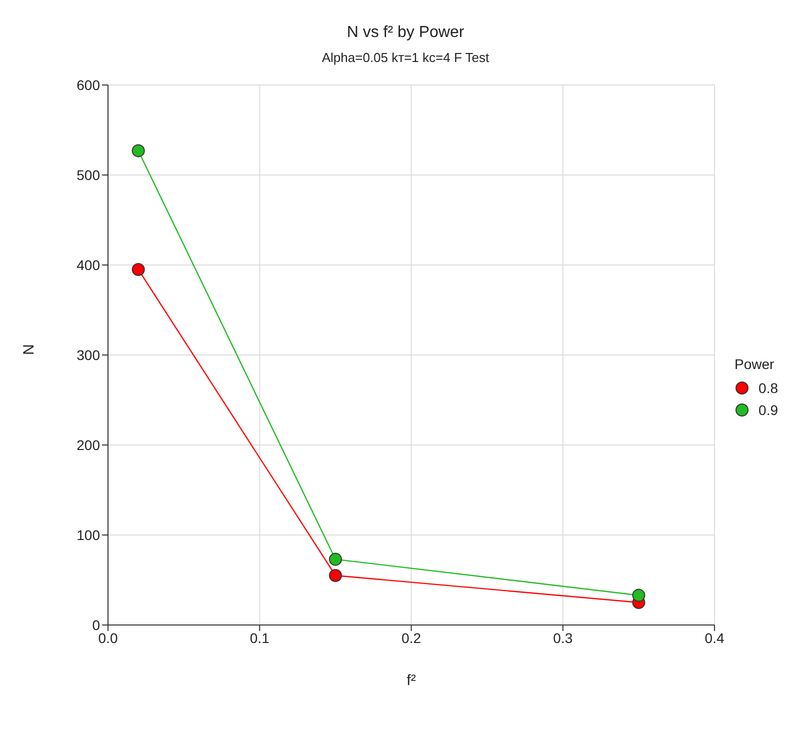 Image resolution: width=811 pixels, height=740 pixels. I want to click on x-tick-label: 0.4, so click(714, 638).